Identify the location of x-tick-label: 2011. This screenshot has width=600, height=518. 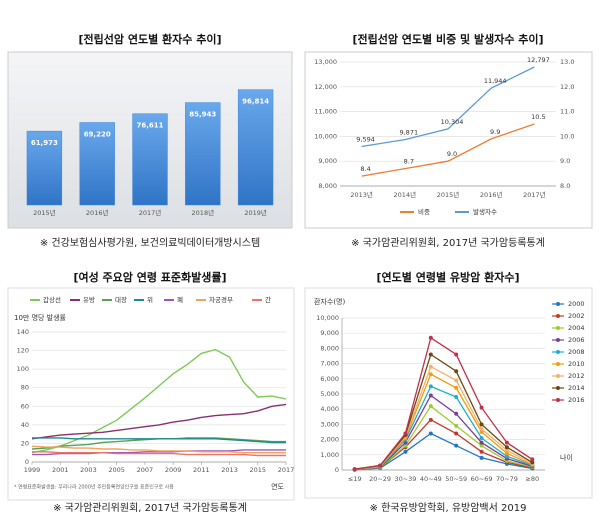
(201, 470).